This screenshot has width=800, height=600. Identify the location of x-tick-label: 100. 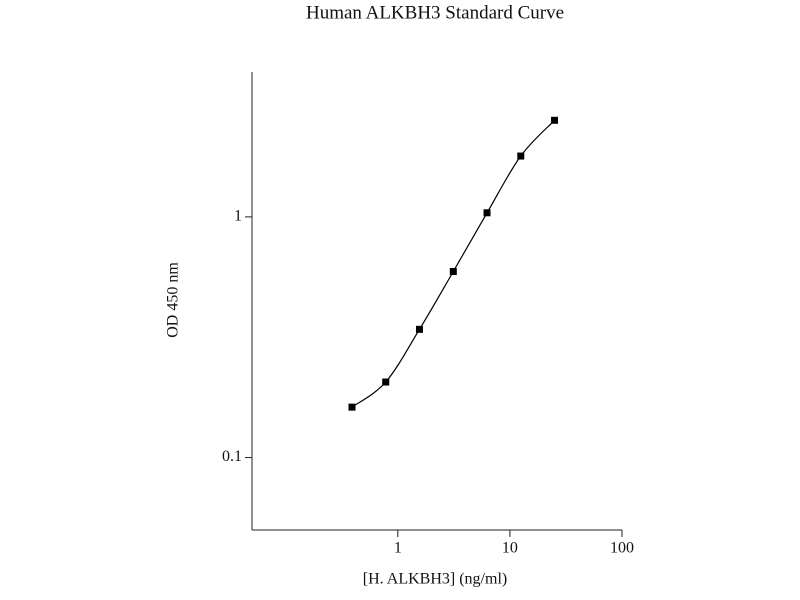
(622, 548).